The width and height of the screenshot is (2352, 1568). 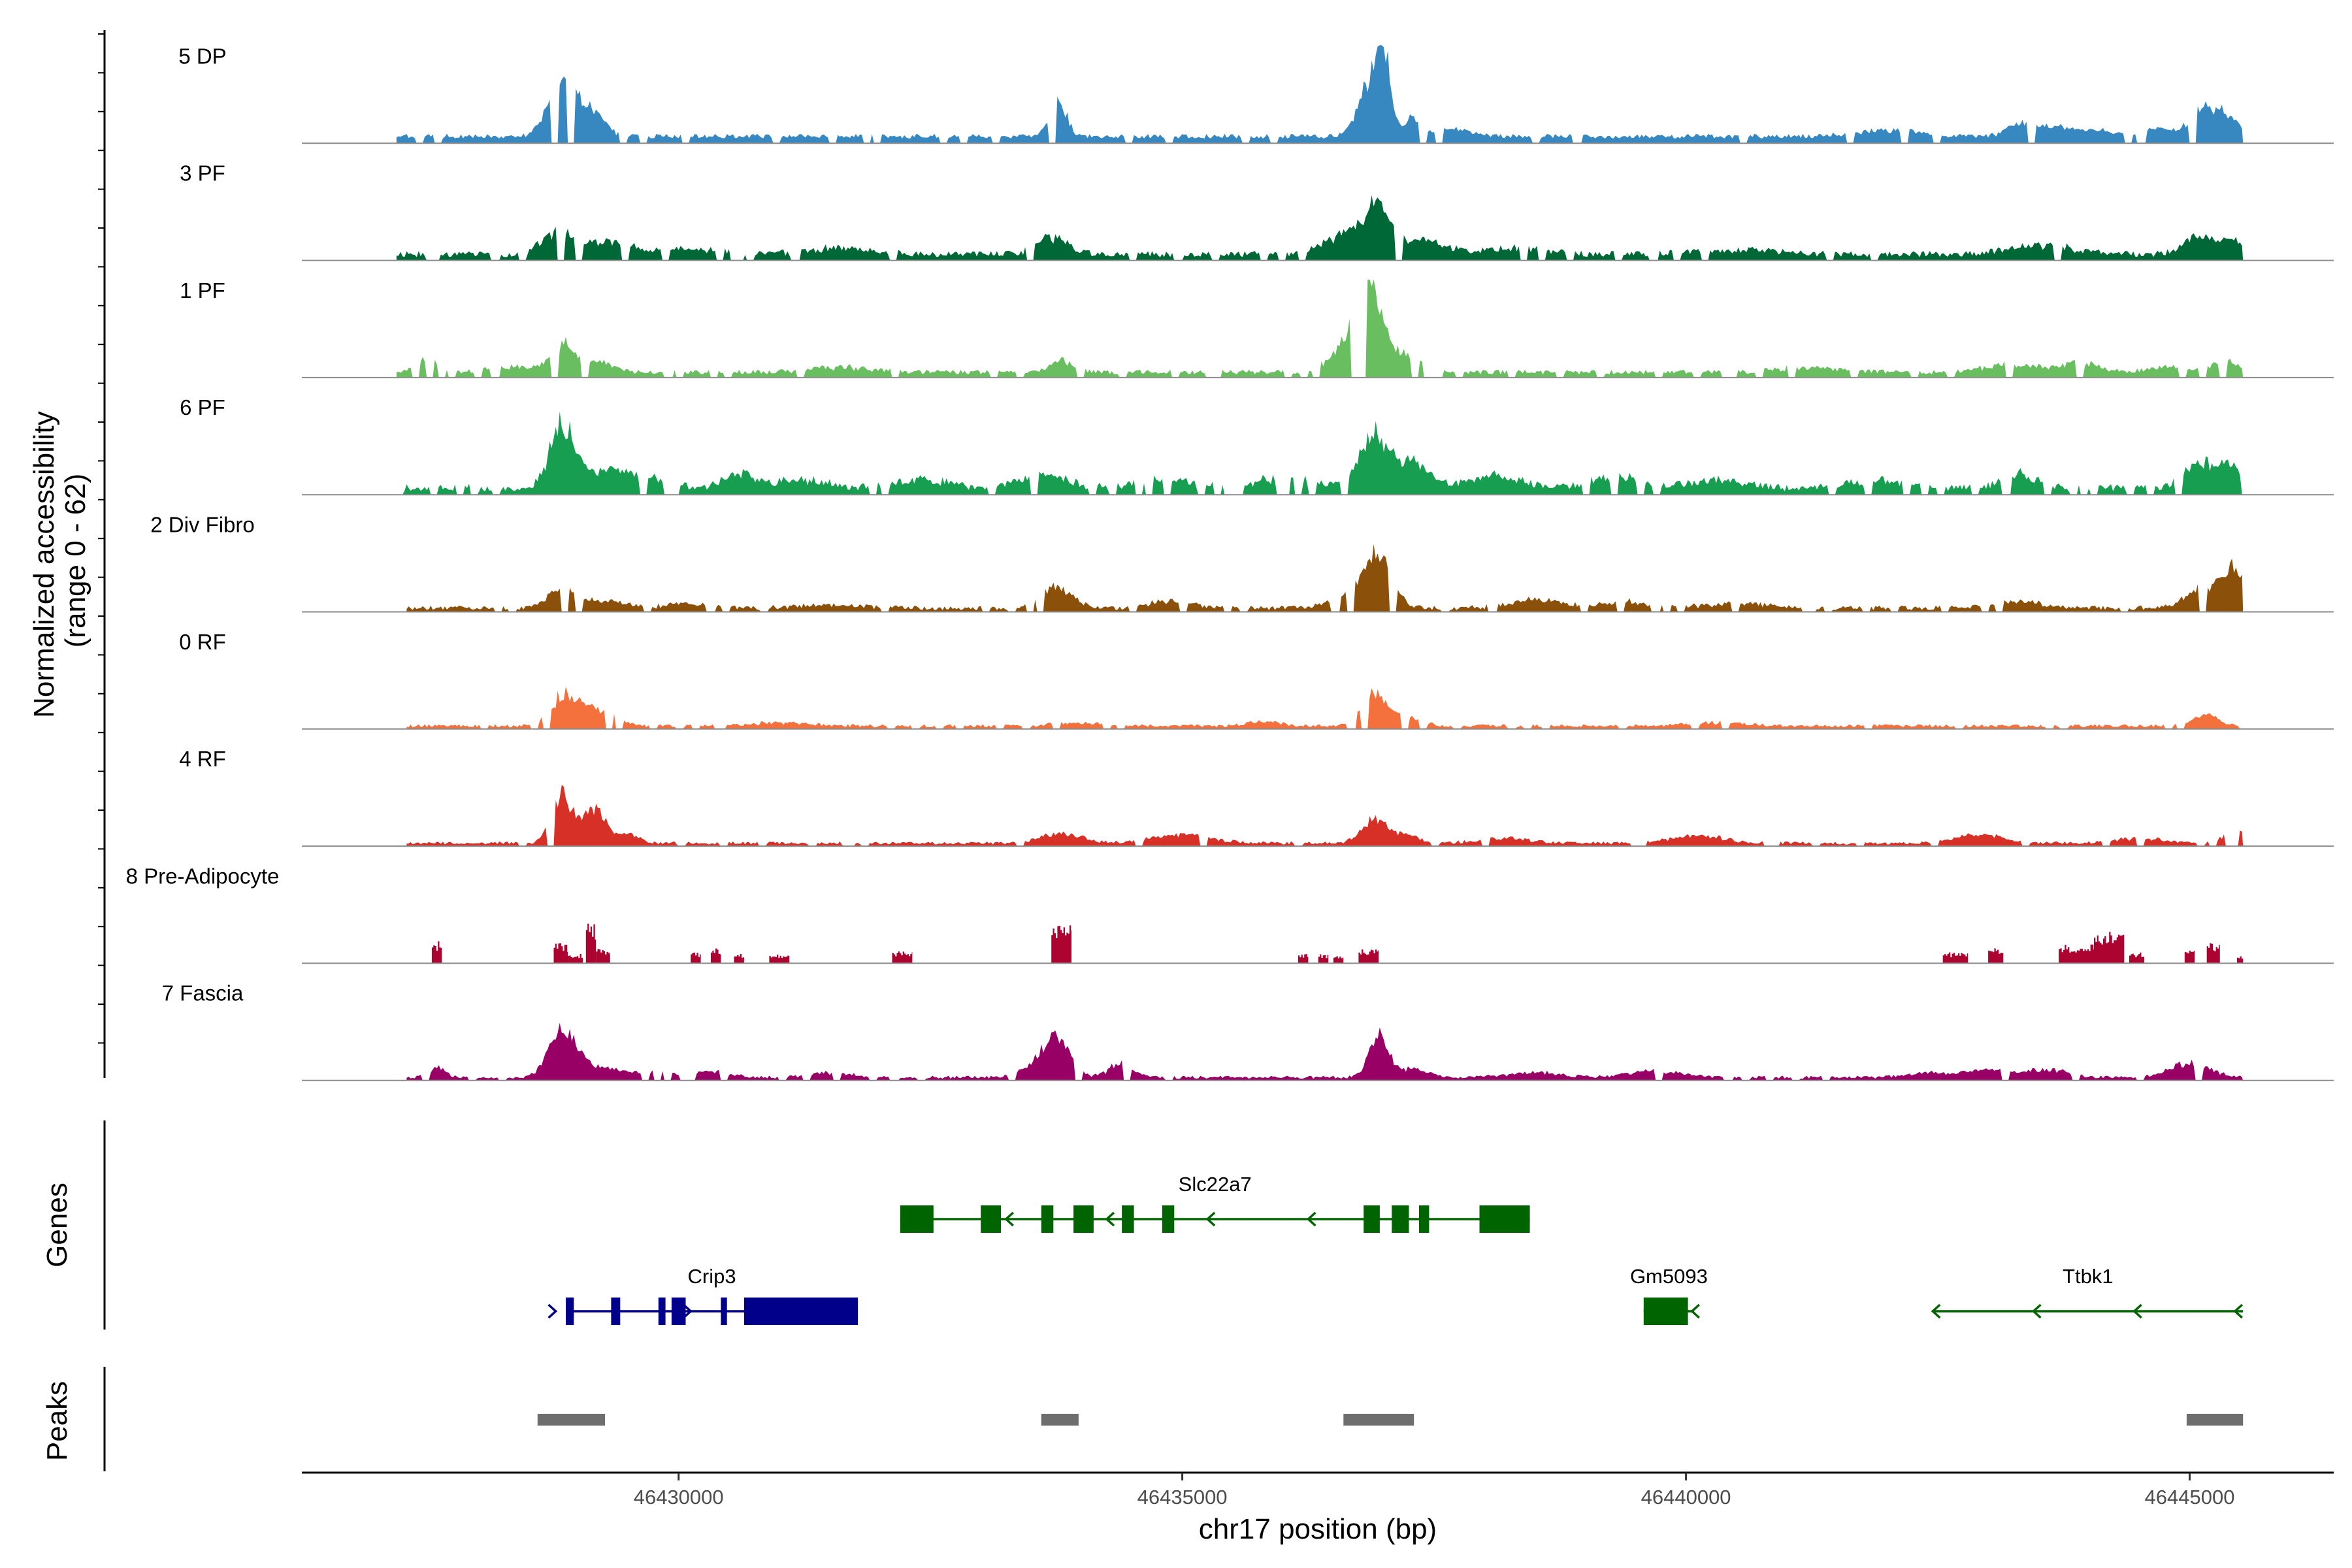 What do you see at coordinates (202, 759) in the screenshot?
I see `track-label: 4 RF` at bounding box center [202, 759].